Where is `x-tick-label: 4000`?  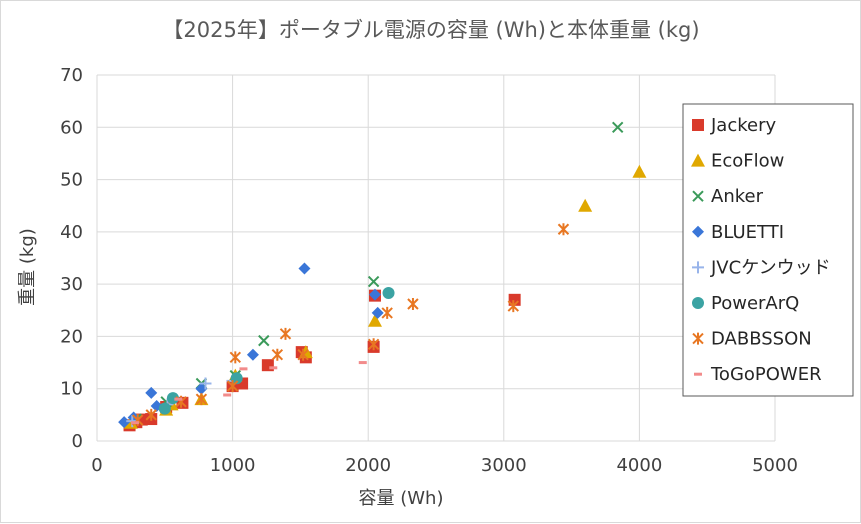 x-tick-label: 4000 is located at coordinates (639, 465).